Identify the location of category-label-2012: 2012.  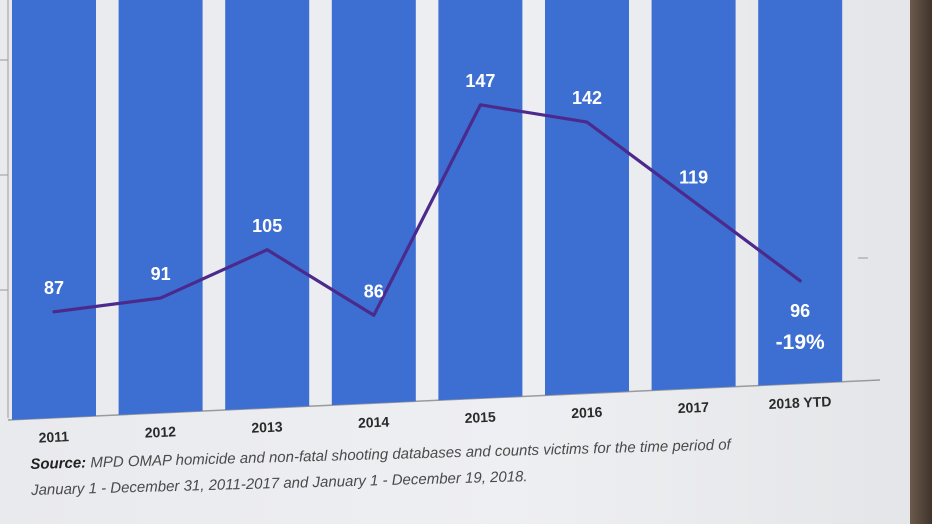
(160, 431).